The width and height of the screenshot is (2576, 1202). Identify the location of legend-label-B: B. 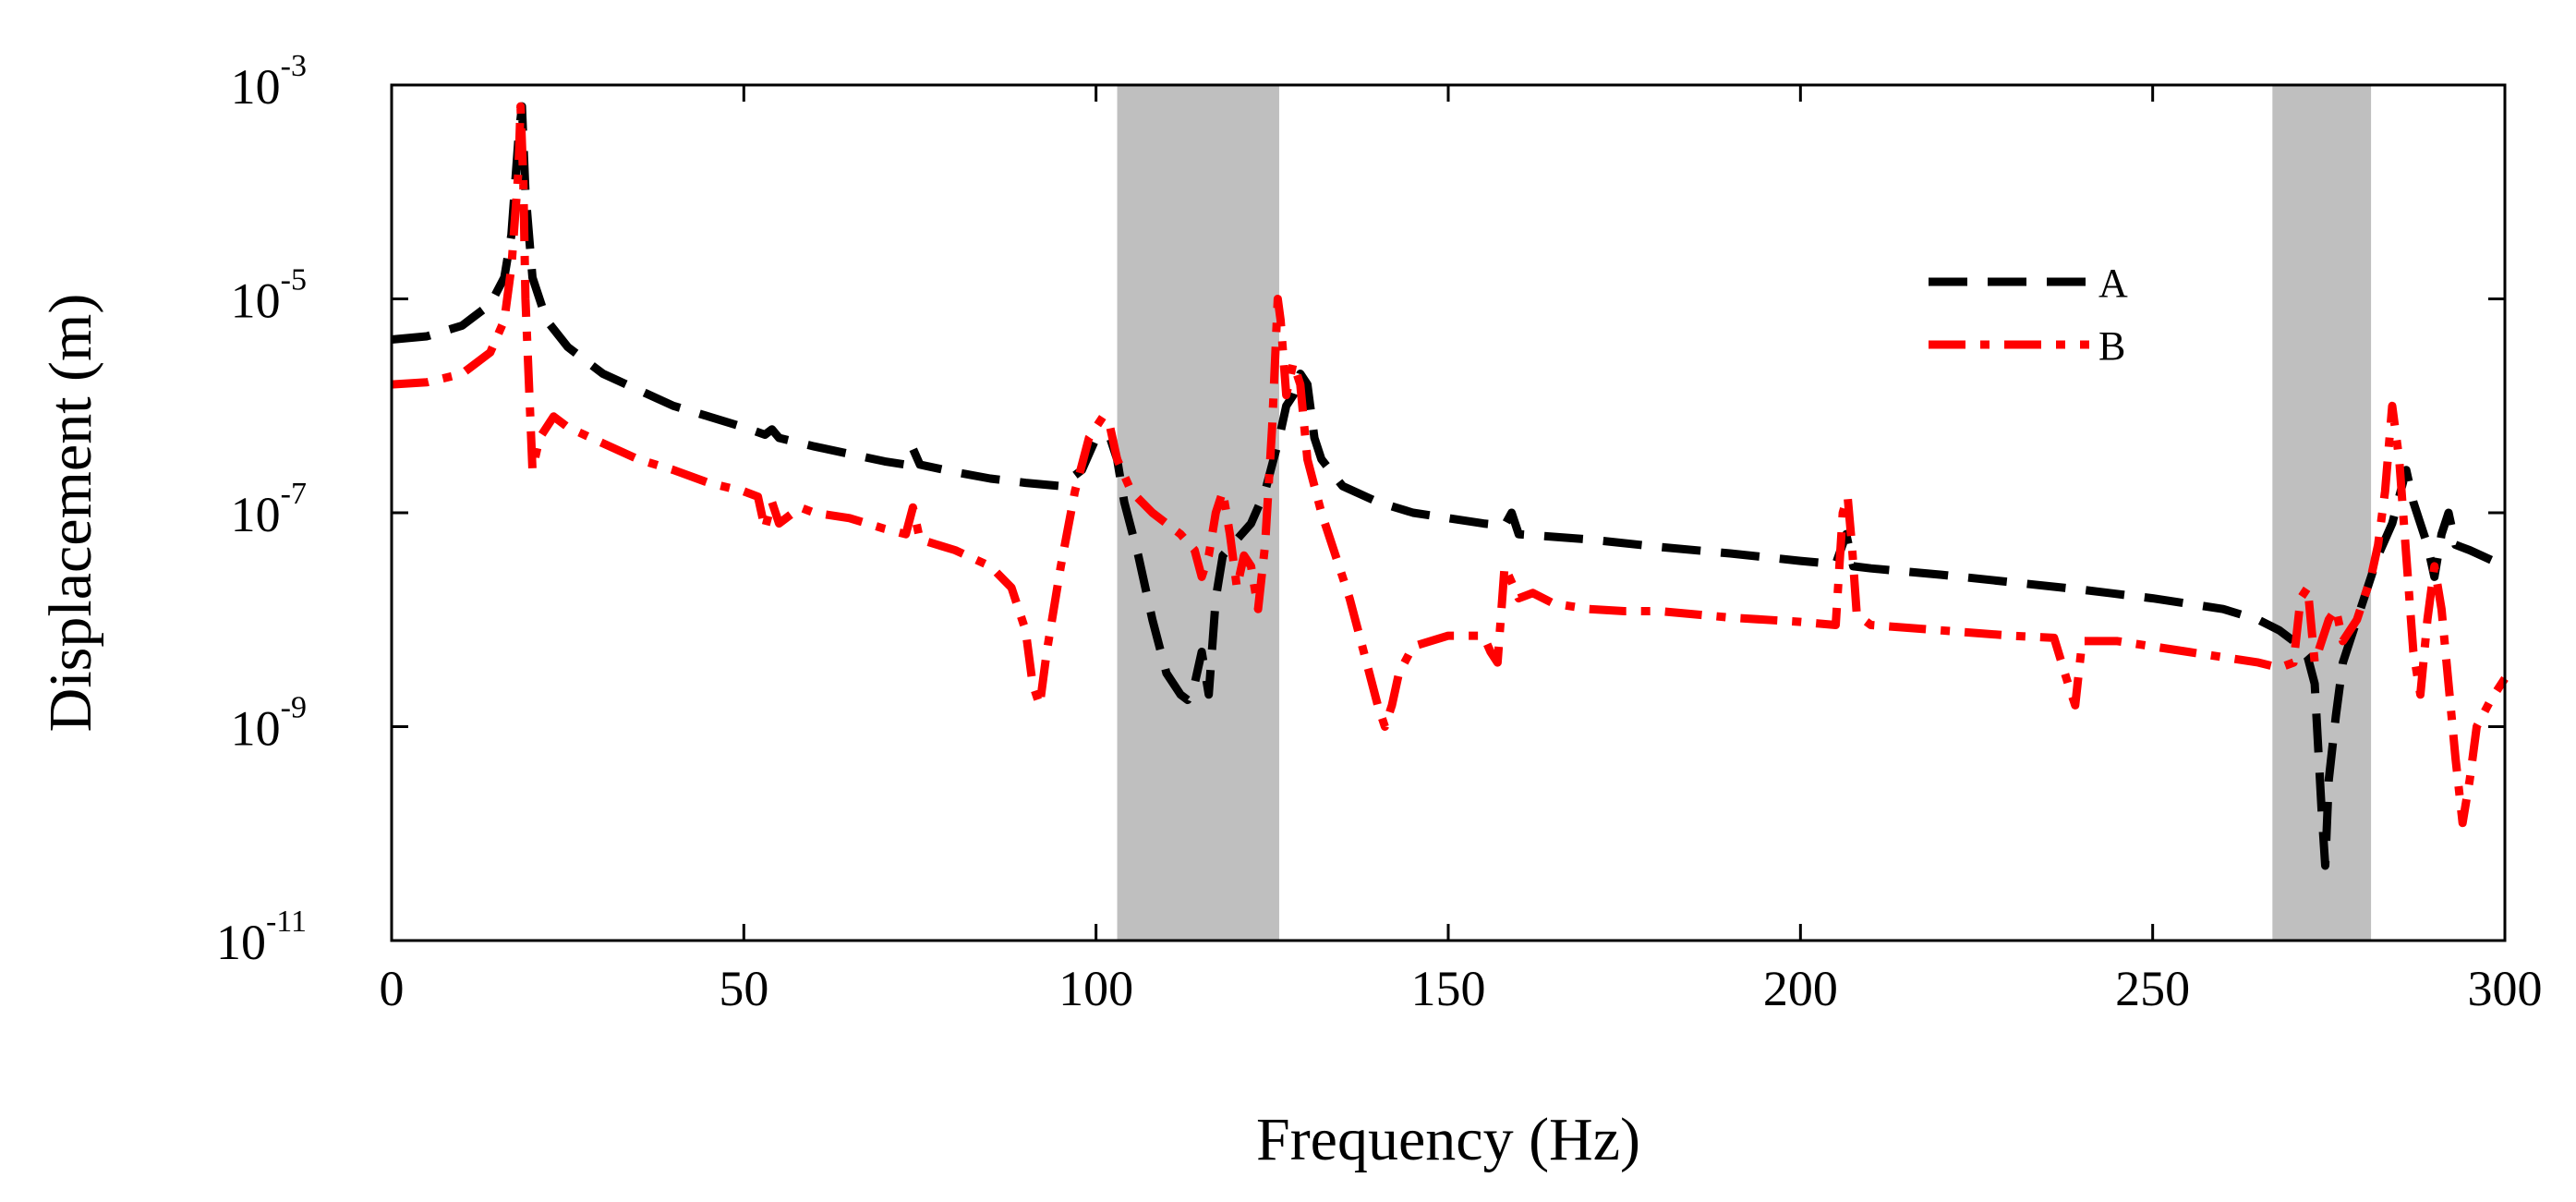
(2111, 346).